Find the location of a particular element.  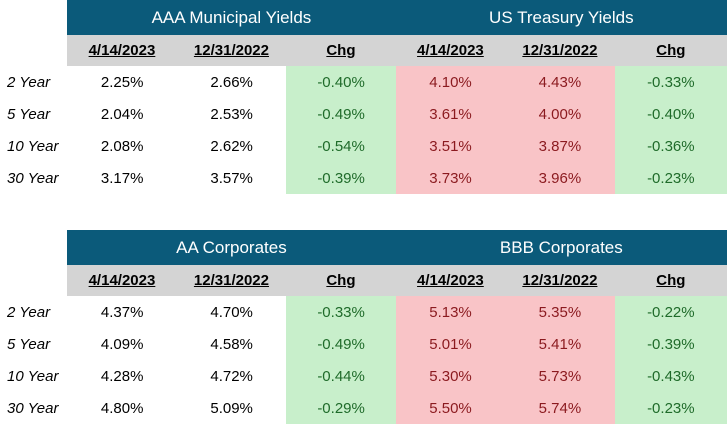

group-header-aa-corporates: AA Corporates is located at coordinates (231, 247).